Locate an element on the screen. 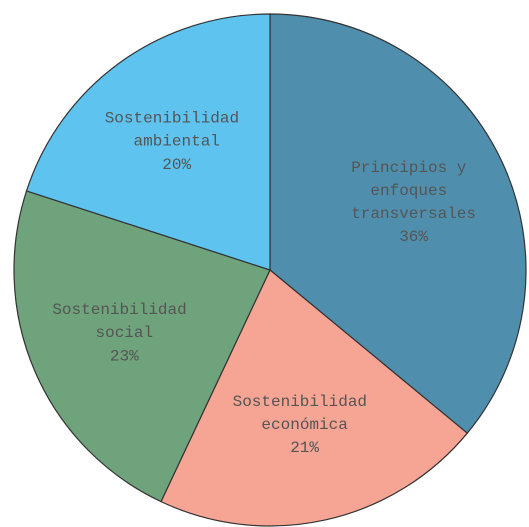 This screenshot has height=527, width=529. slice-label: Principios y enfoques transversales is located at coordinates (413, 191).